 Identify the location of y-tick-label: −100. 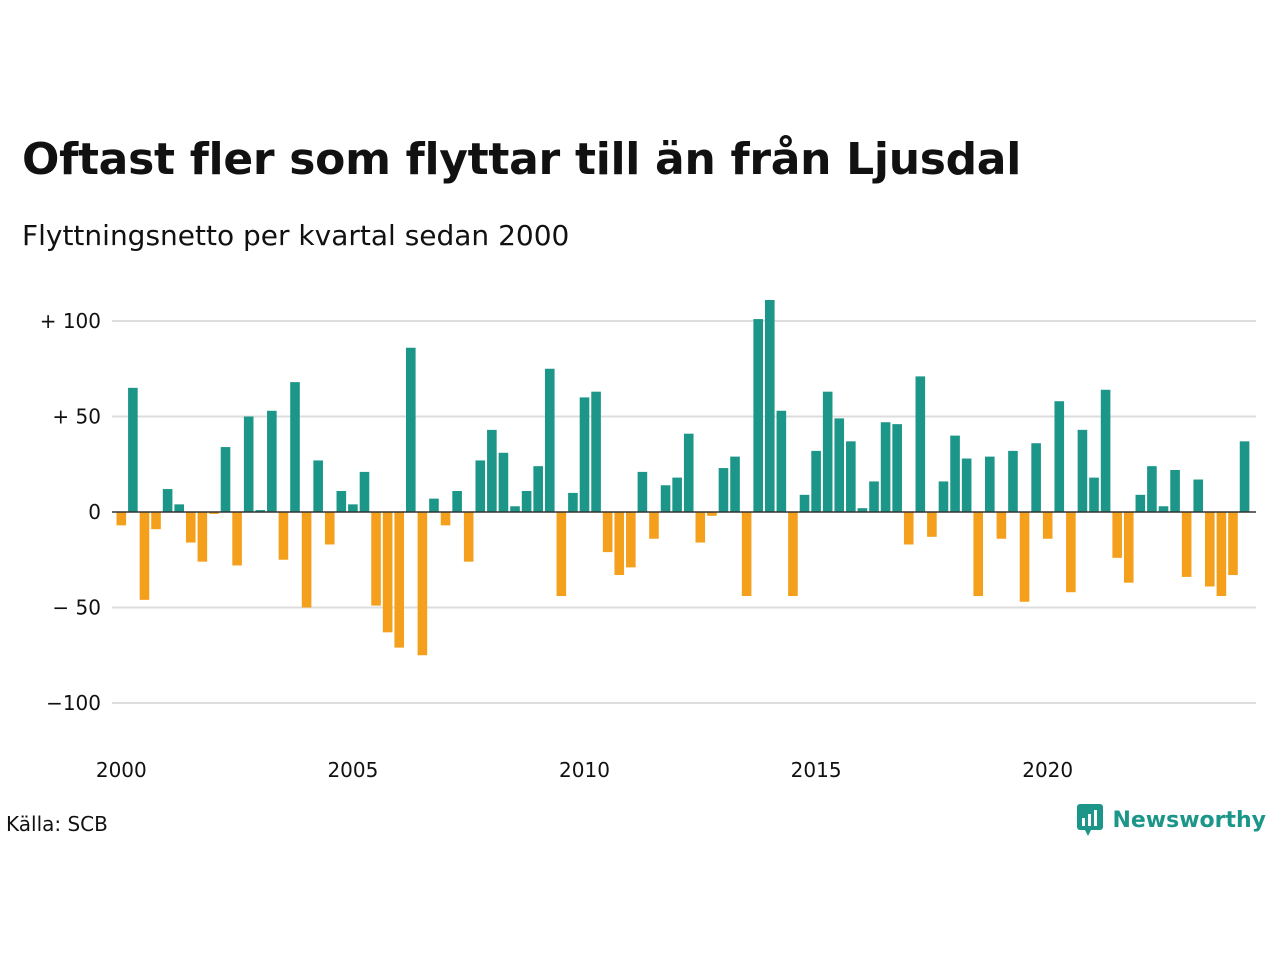
(73, 703).